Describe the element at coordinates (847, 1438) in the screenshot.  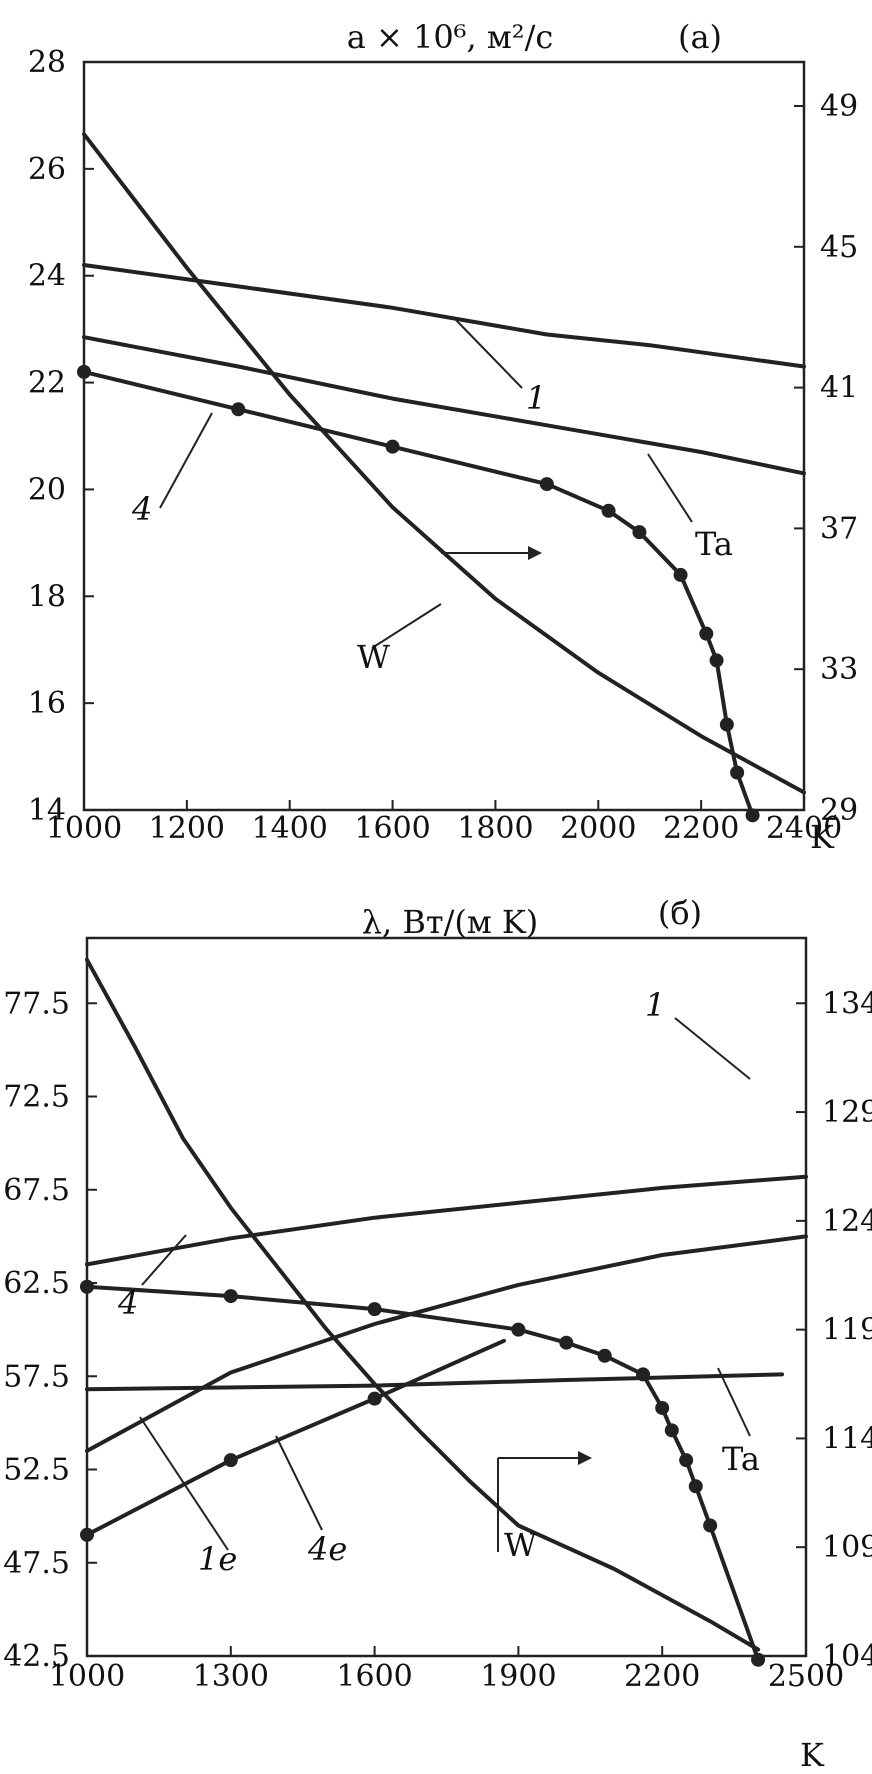
I see `y-right-tick-label: 114` at that location.